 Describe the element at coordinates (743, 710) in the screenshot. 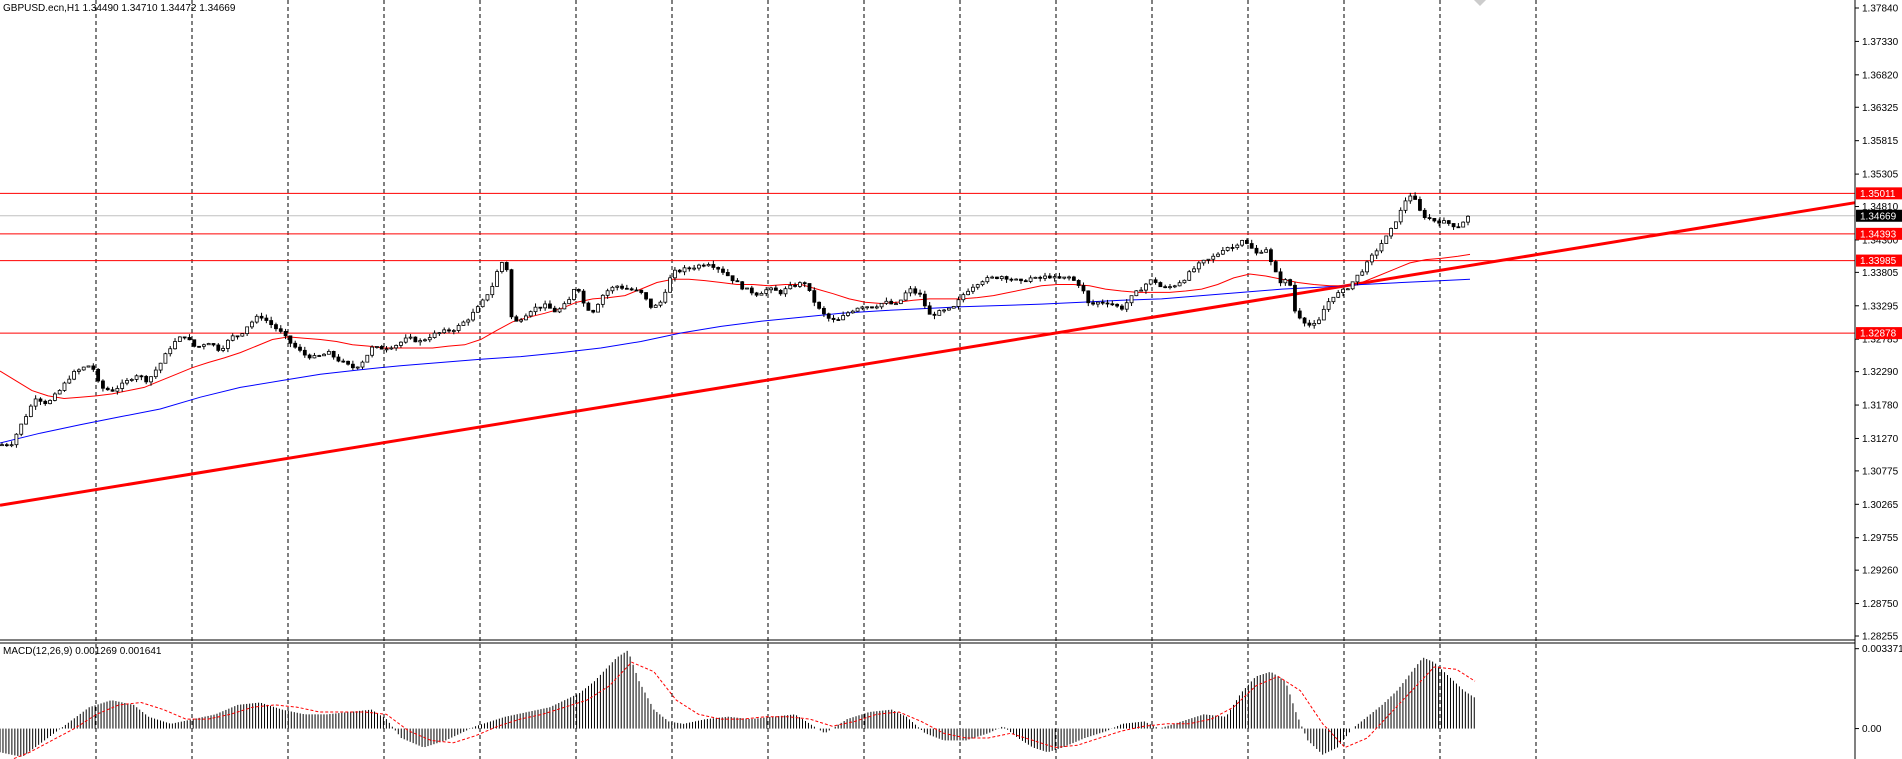

I see `macd-signal-line` at that location.